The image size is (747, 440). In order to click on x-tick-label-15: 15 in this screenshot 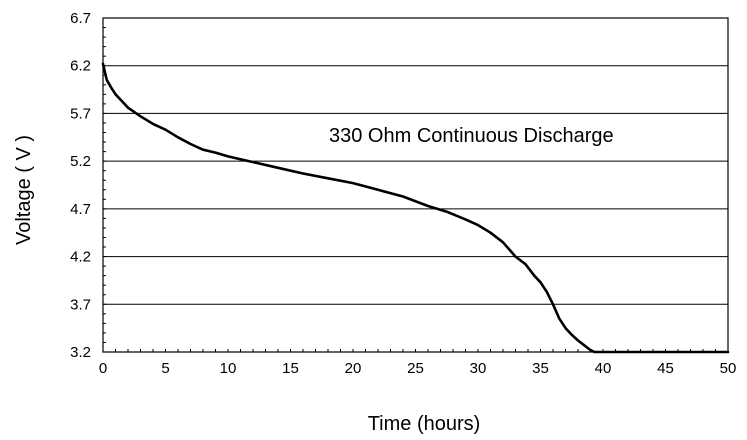, I will do `click(290, 368)`.